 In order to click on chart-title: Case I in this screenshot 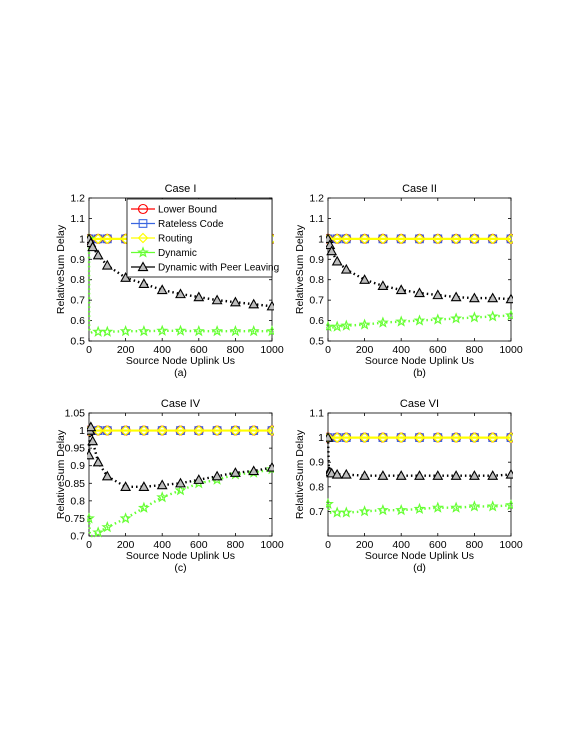, I will do `click(181, 189)`.